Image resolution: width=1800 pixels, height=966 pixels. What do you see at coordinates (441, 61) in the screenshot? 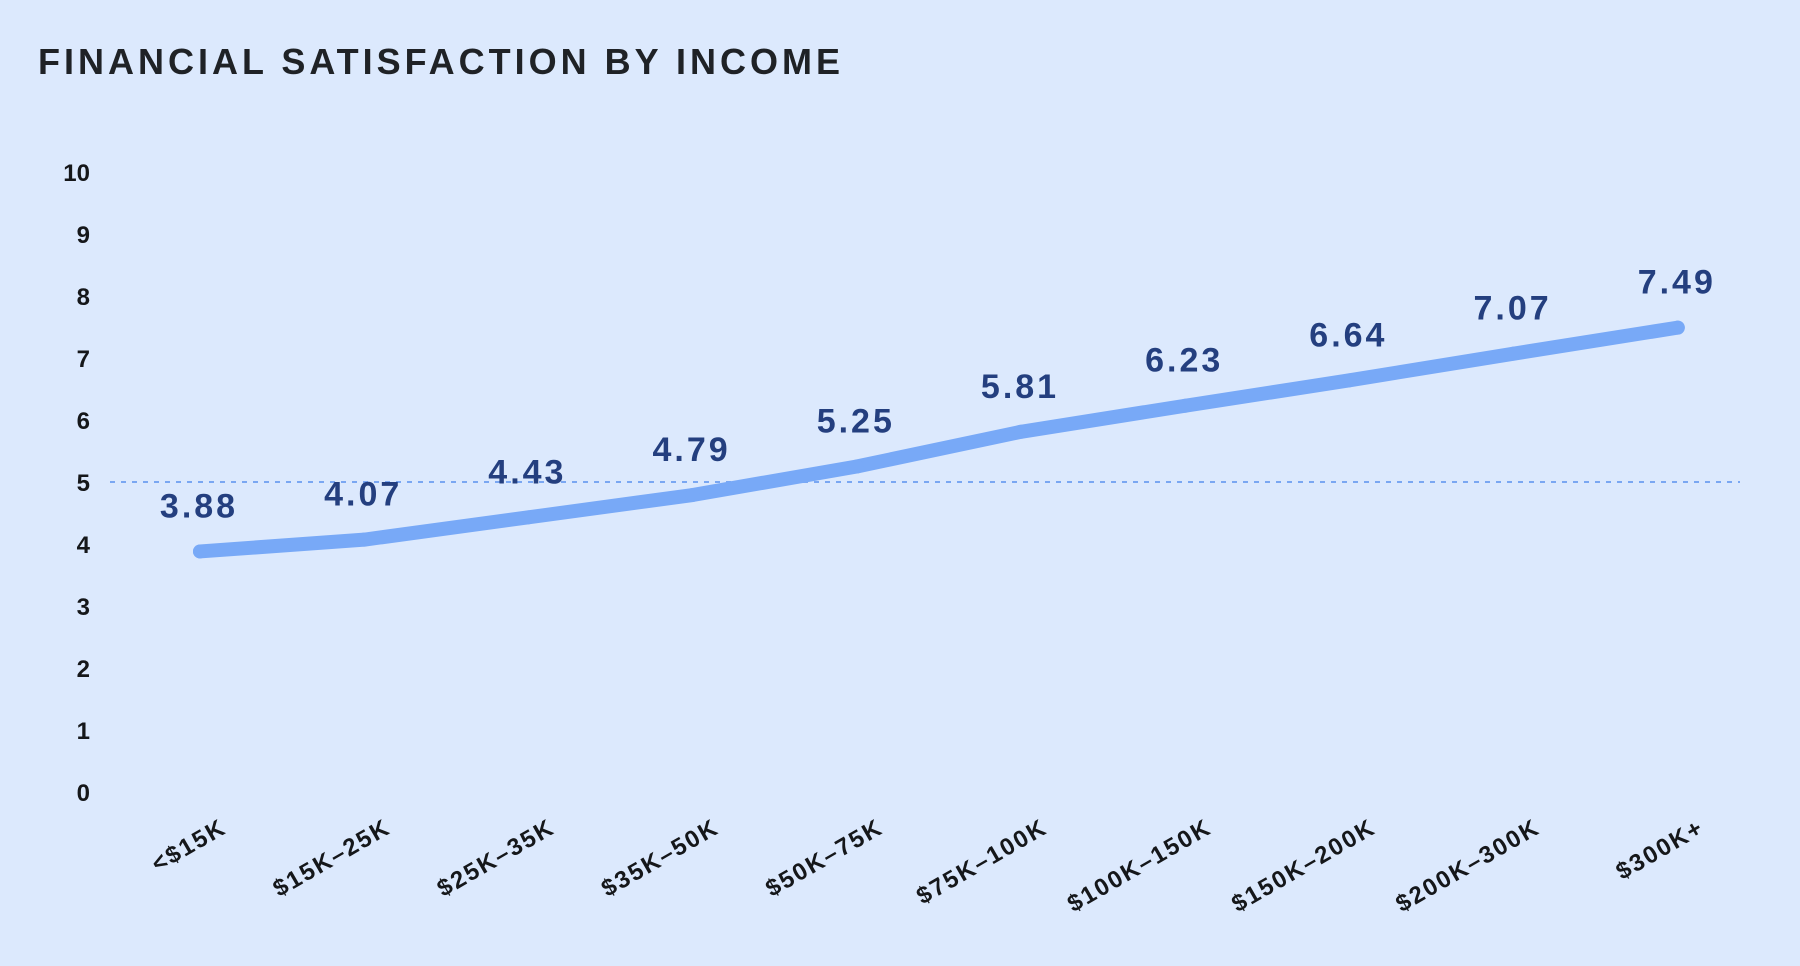
I see `chart-title: FINANCIAL SATISFACTION BY INCOME` at bounding box center [441, 61].